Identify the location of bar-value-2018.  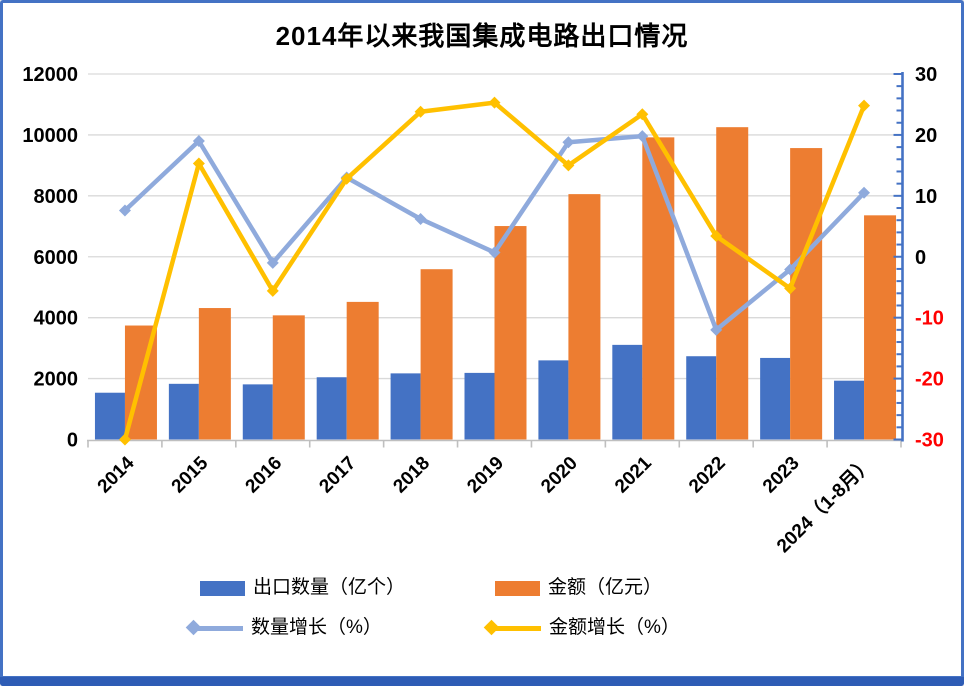
(436, 354).